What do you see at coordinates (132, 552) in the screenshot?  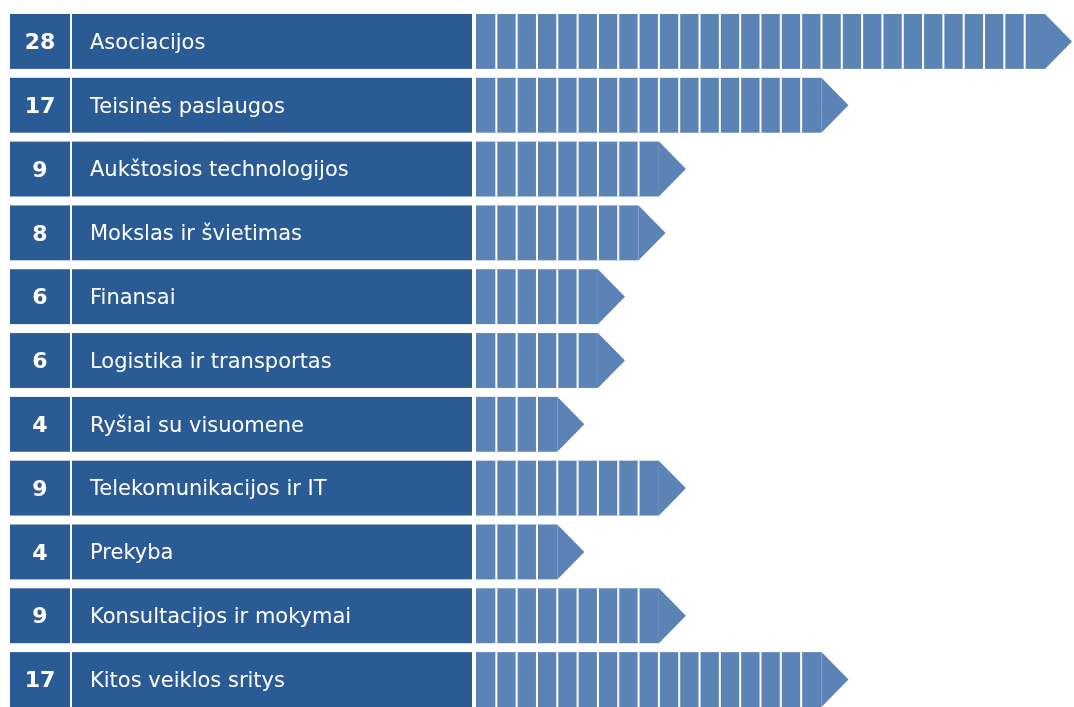 I see `y-tick-label: Prekyba` at bounding box center [132, 552].